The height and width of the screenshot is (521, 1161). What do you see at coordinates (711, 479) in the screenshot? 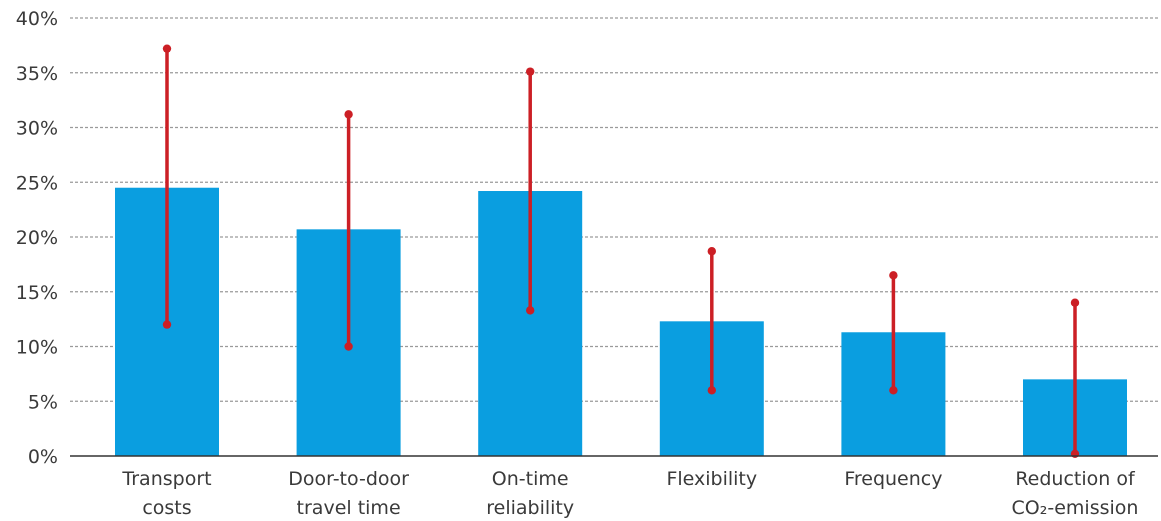
I see `x-category-label: Flexibility` at bounding box center [711, 479].